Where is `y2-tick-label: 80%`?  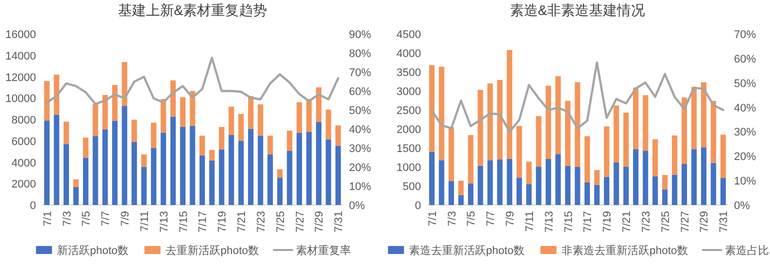
y2-tick-label: 80% is located at coordinates (360, 54).